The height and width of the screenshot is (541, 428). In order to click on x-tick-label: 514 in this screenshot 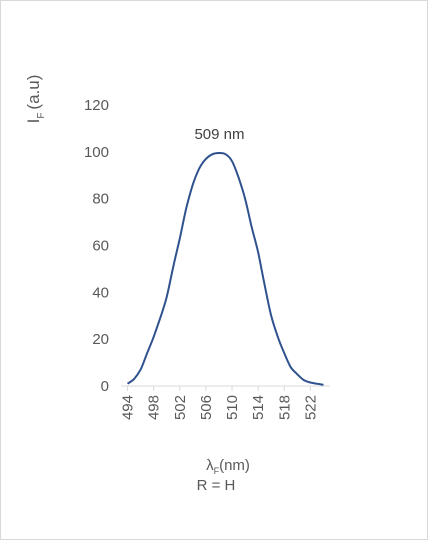, I will do `click(258, 407)`.